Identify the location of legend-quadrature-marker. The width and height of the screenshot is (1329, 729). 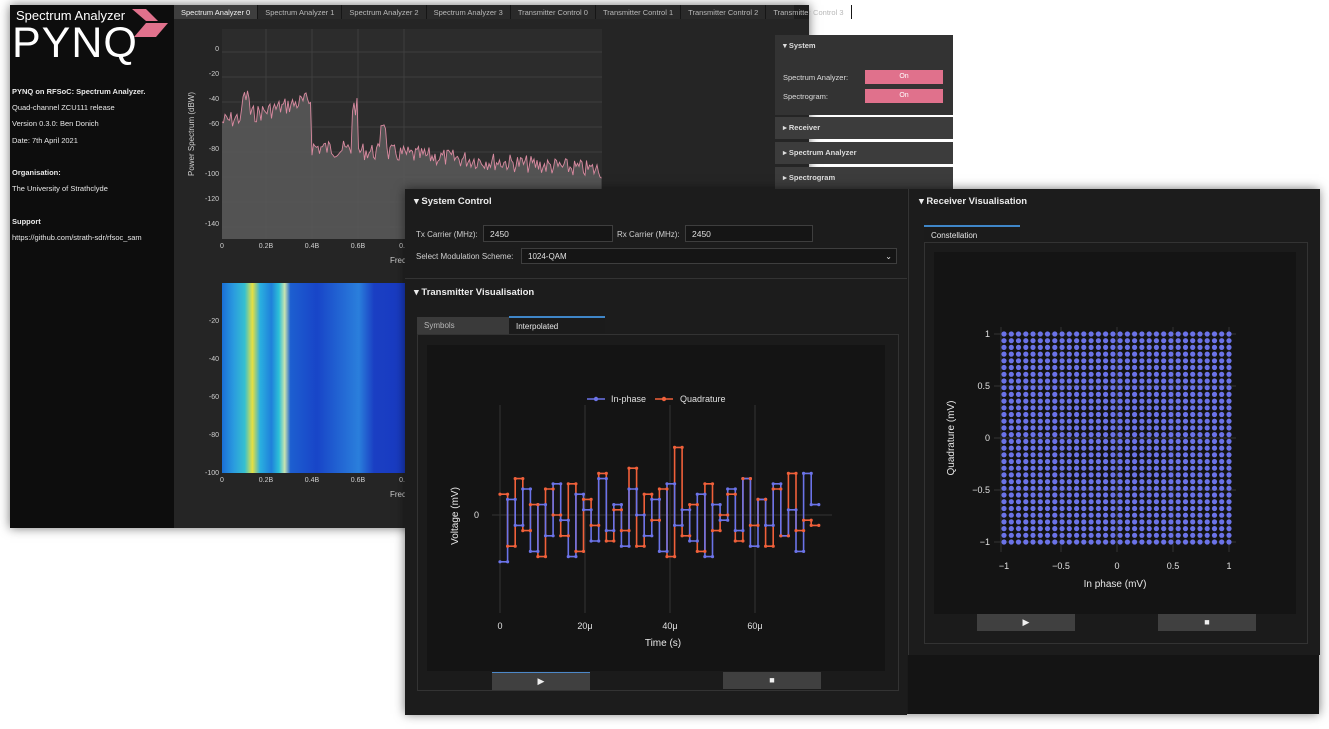
(664, 399).